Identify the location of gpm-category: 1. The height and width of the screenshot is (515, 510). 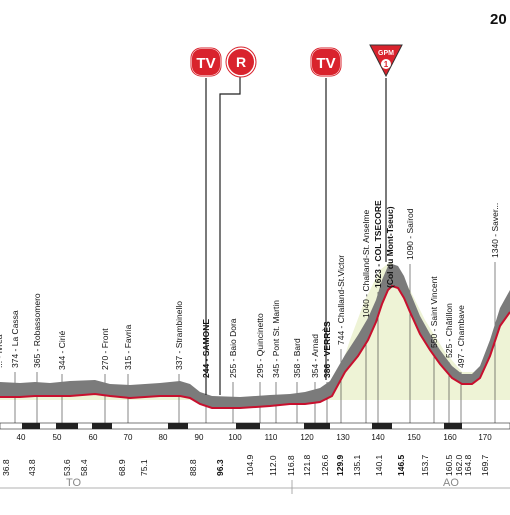
(386, 64).